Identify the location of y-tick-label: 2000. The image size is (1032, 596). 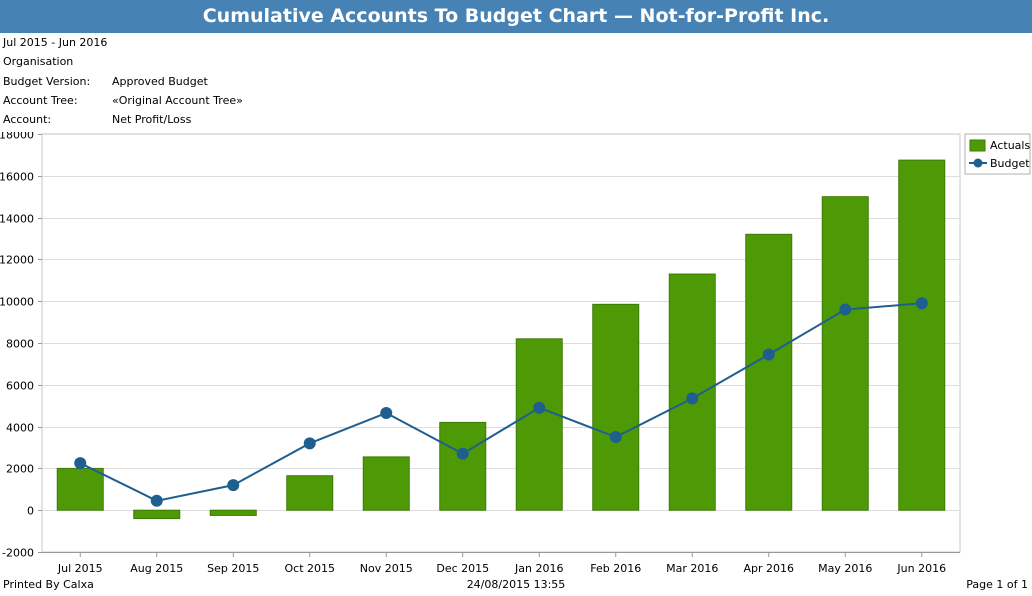
(20, 469).